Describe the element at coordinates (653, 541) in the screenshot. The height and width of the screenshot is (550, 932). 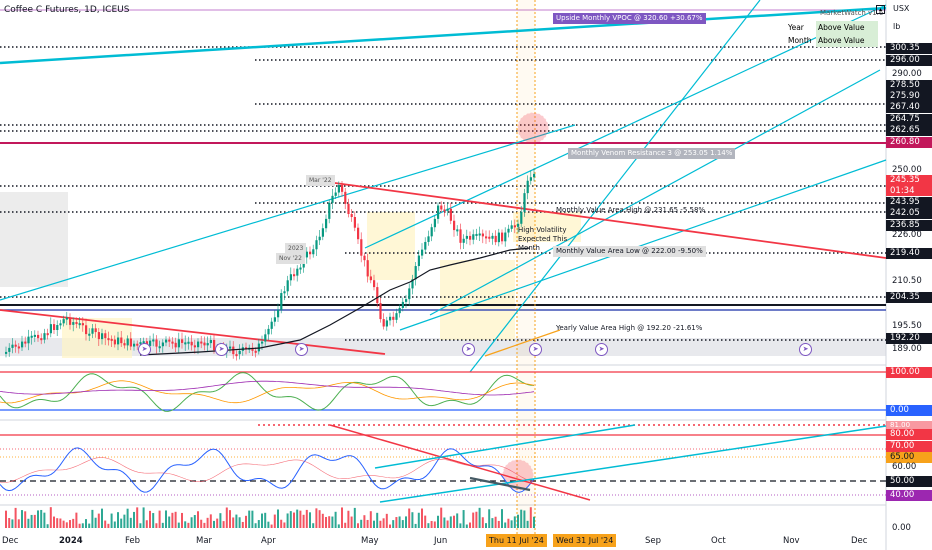
I see `time-label: Sep` at that location.